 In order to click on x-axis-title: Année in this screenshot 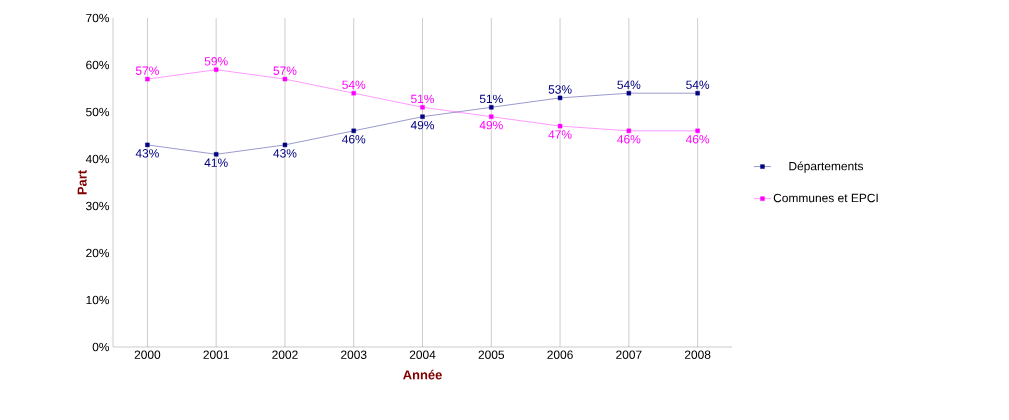, I will do `click(422, 374)`.